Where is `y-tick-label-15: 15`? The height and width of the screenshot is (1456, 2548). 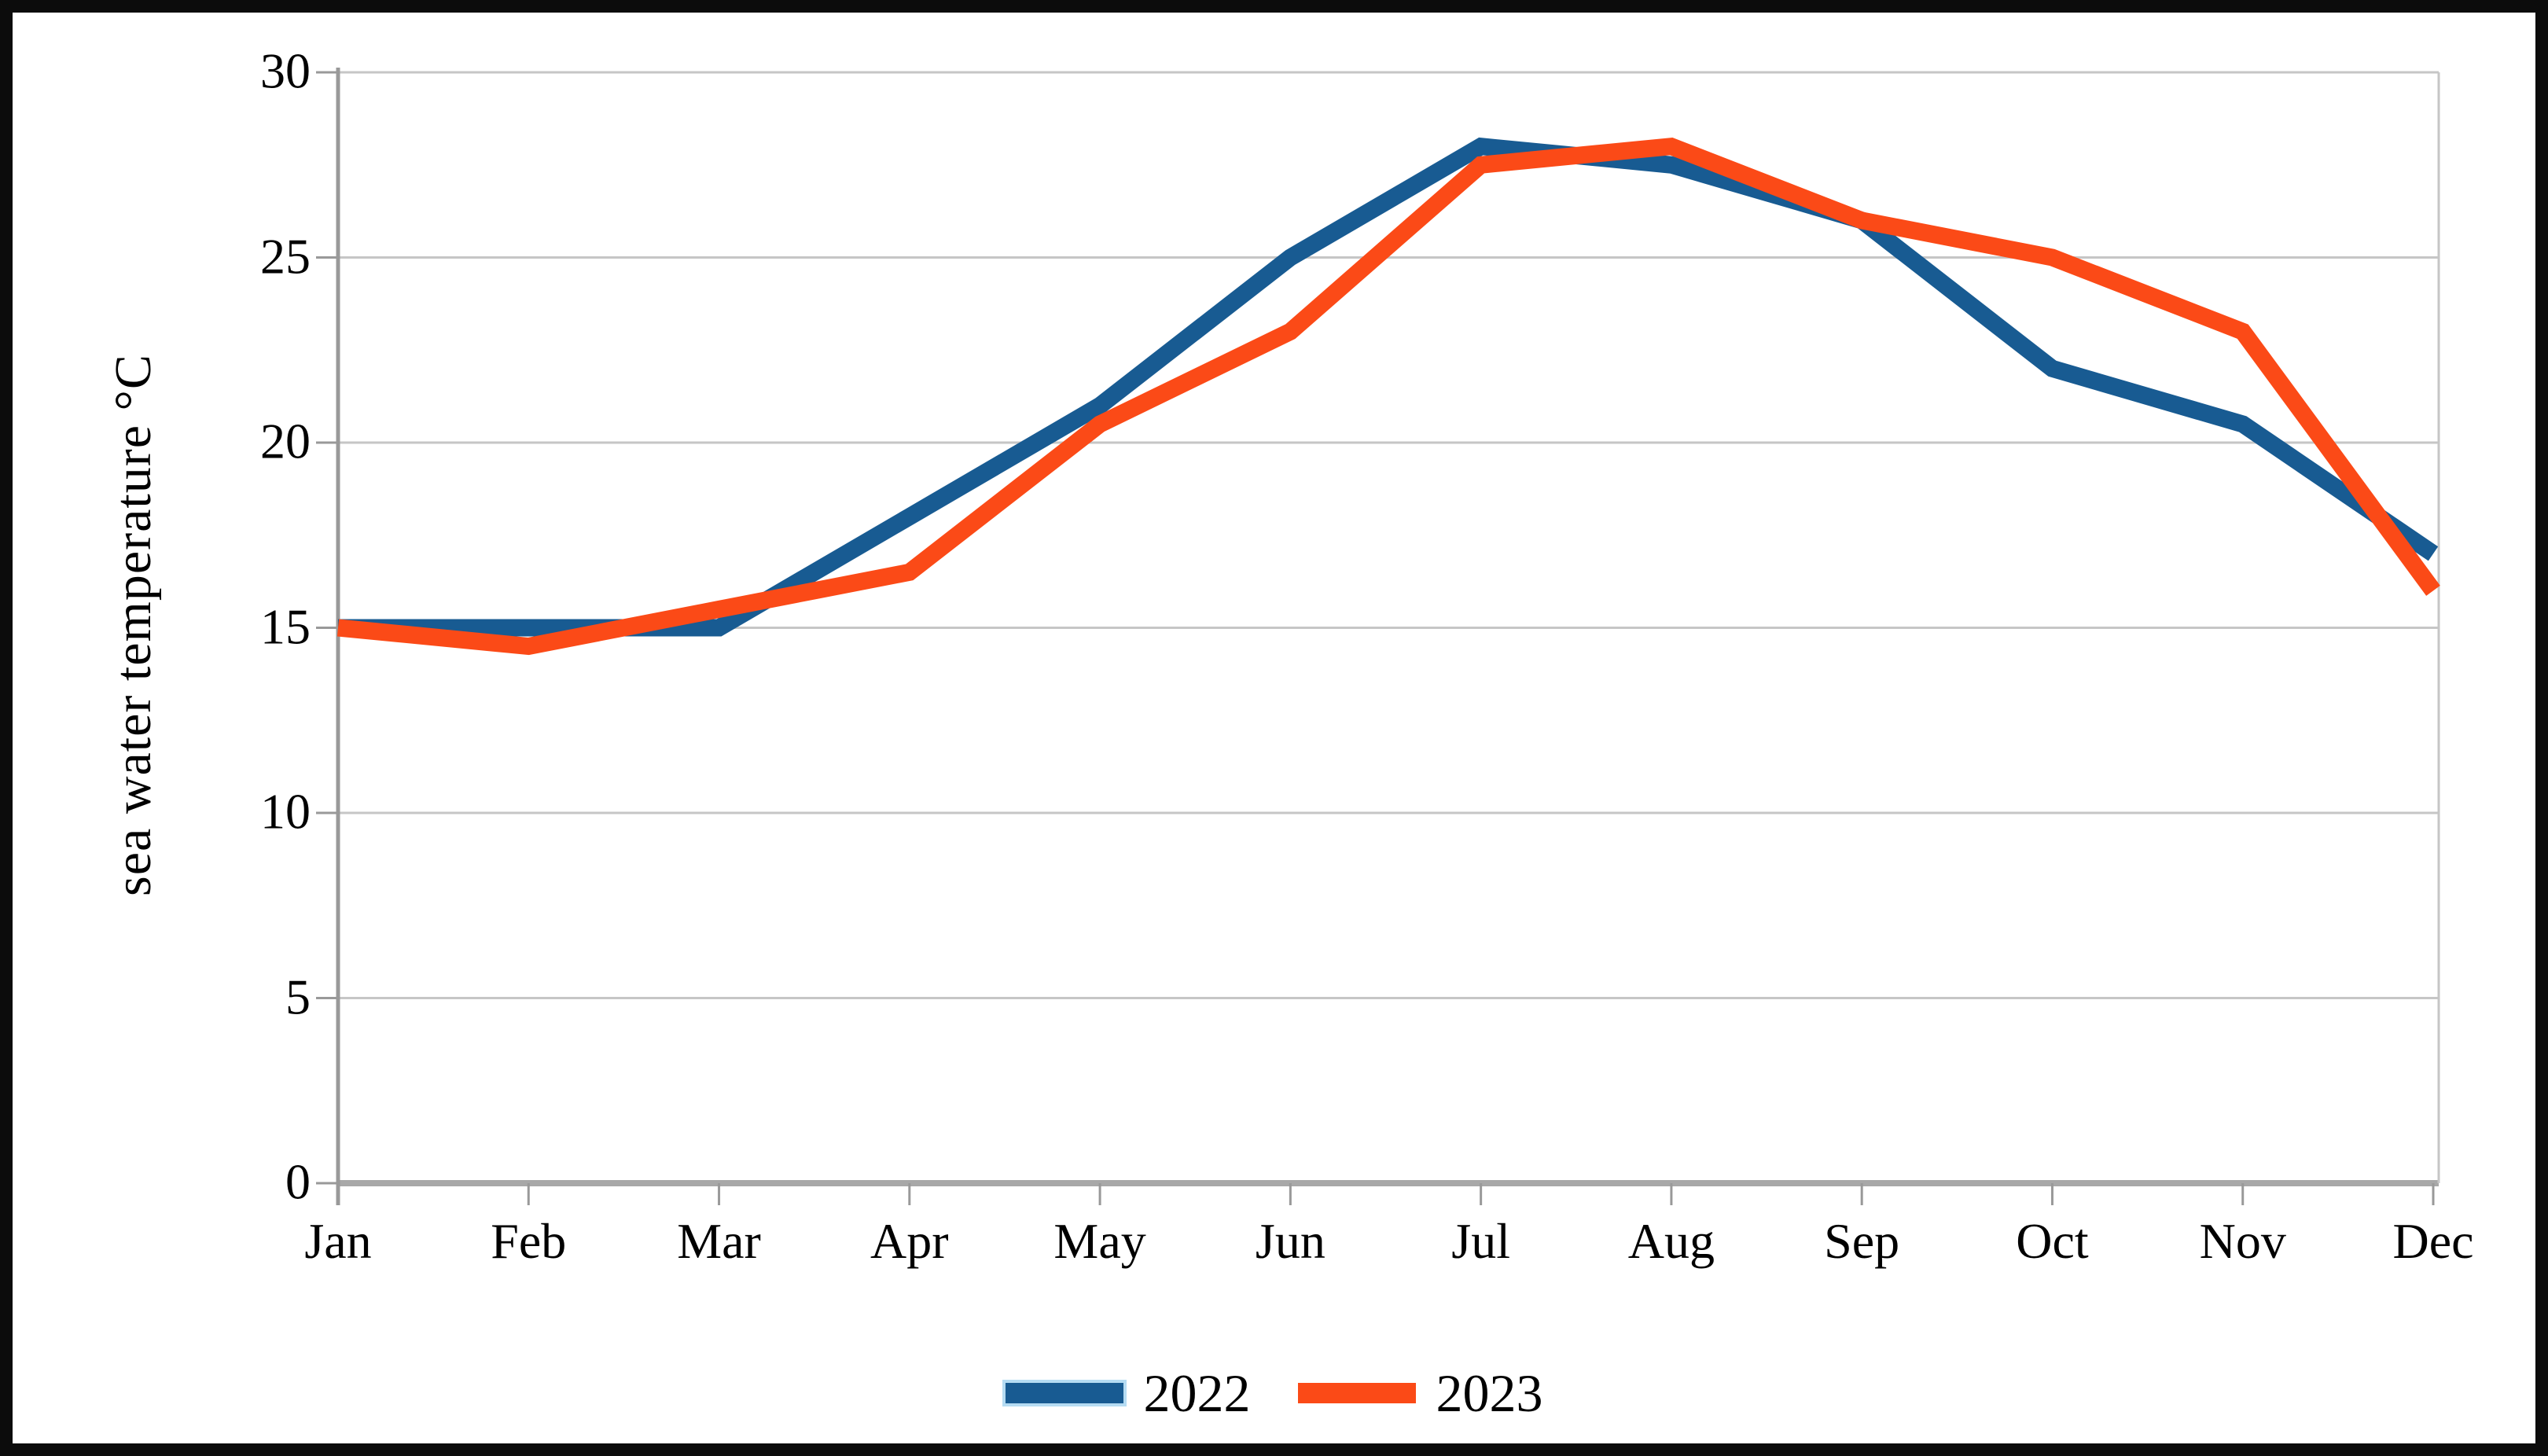
y-tick-label-15: 15 is located at coordinates (285, 626).